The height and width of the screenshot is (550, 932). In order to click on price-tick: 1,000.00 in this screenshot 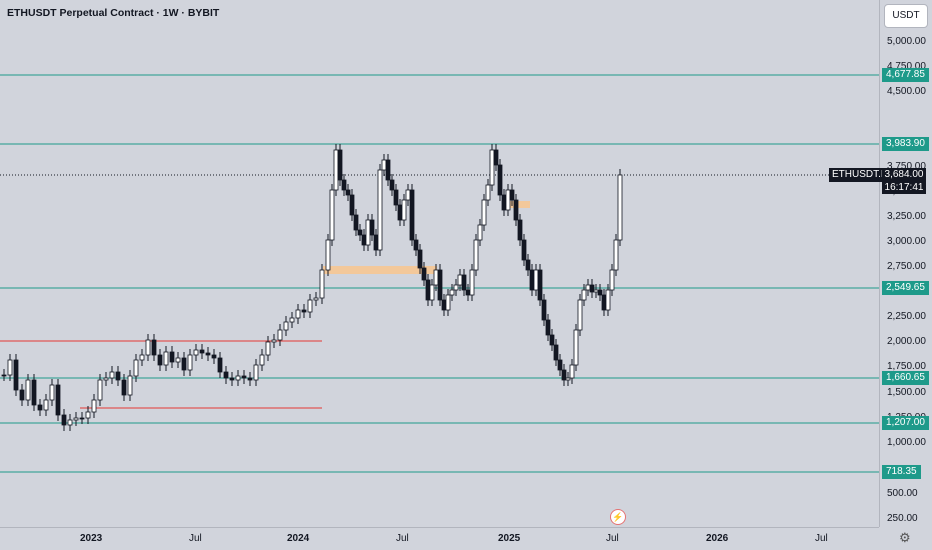, I will do `click(906, 442)`.